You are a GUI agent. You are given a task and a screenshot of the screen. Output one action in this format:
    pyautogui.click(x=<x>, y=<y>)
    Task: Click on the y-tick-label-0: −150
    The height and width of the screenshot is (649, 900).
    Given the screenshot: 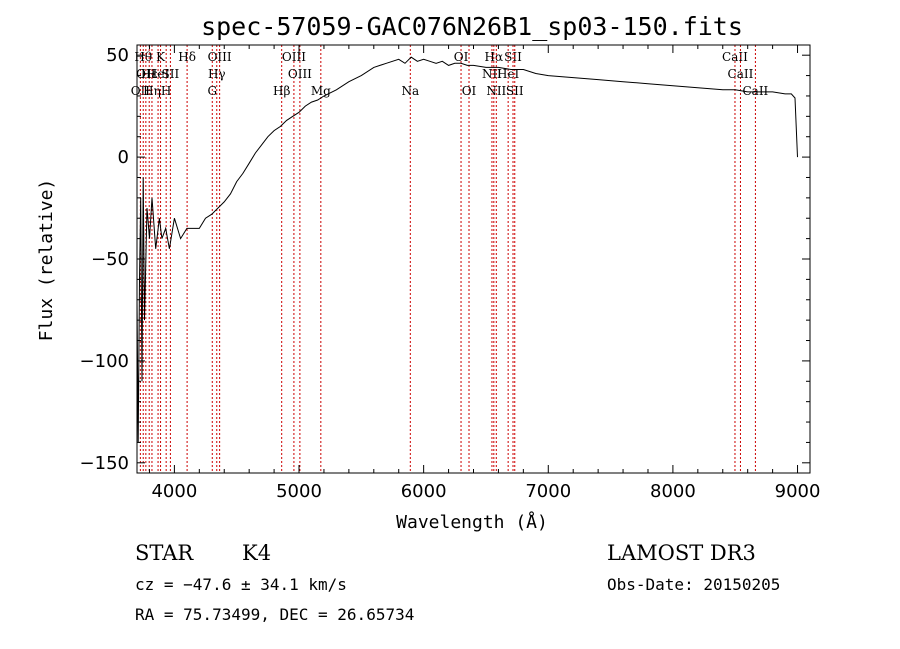 What is the action you would take?
    pyautogui.click(x=104, y=463)
    